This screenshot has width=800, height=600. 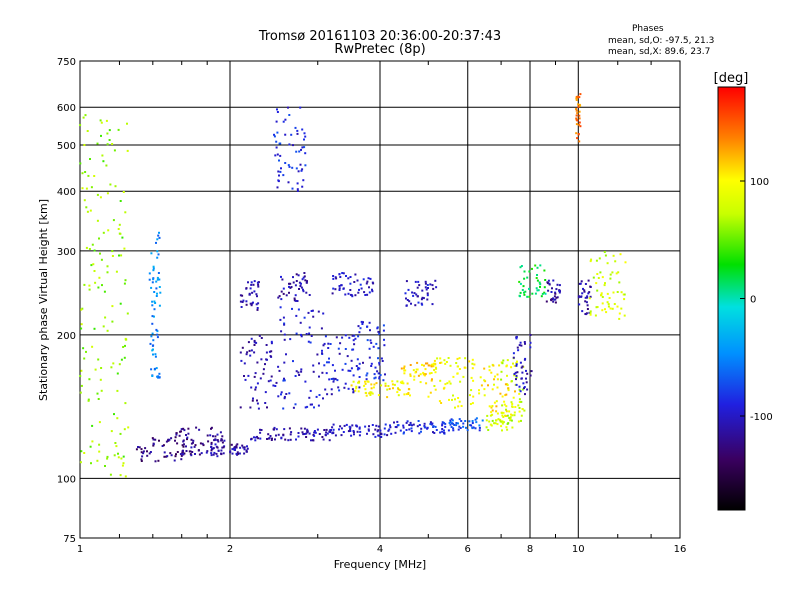 I want to click on phases-heading: Phases, so click(x=648, y=29).